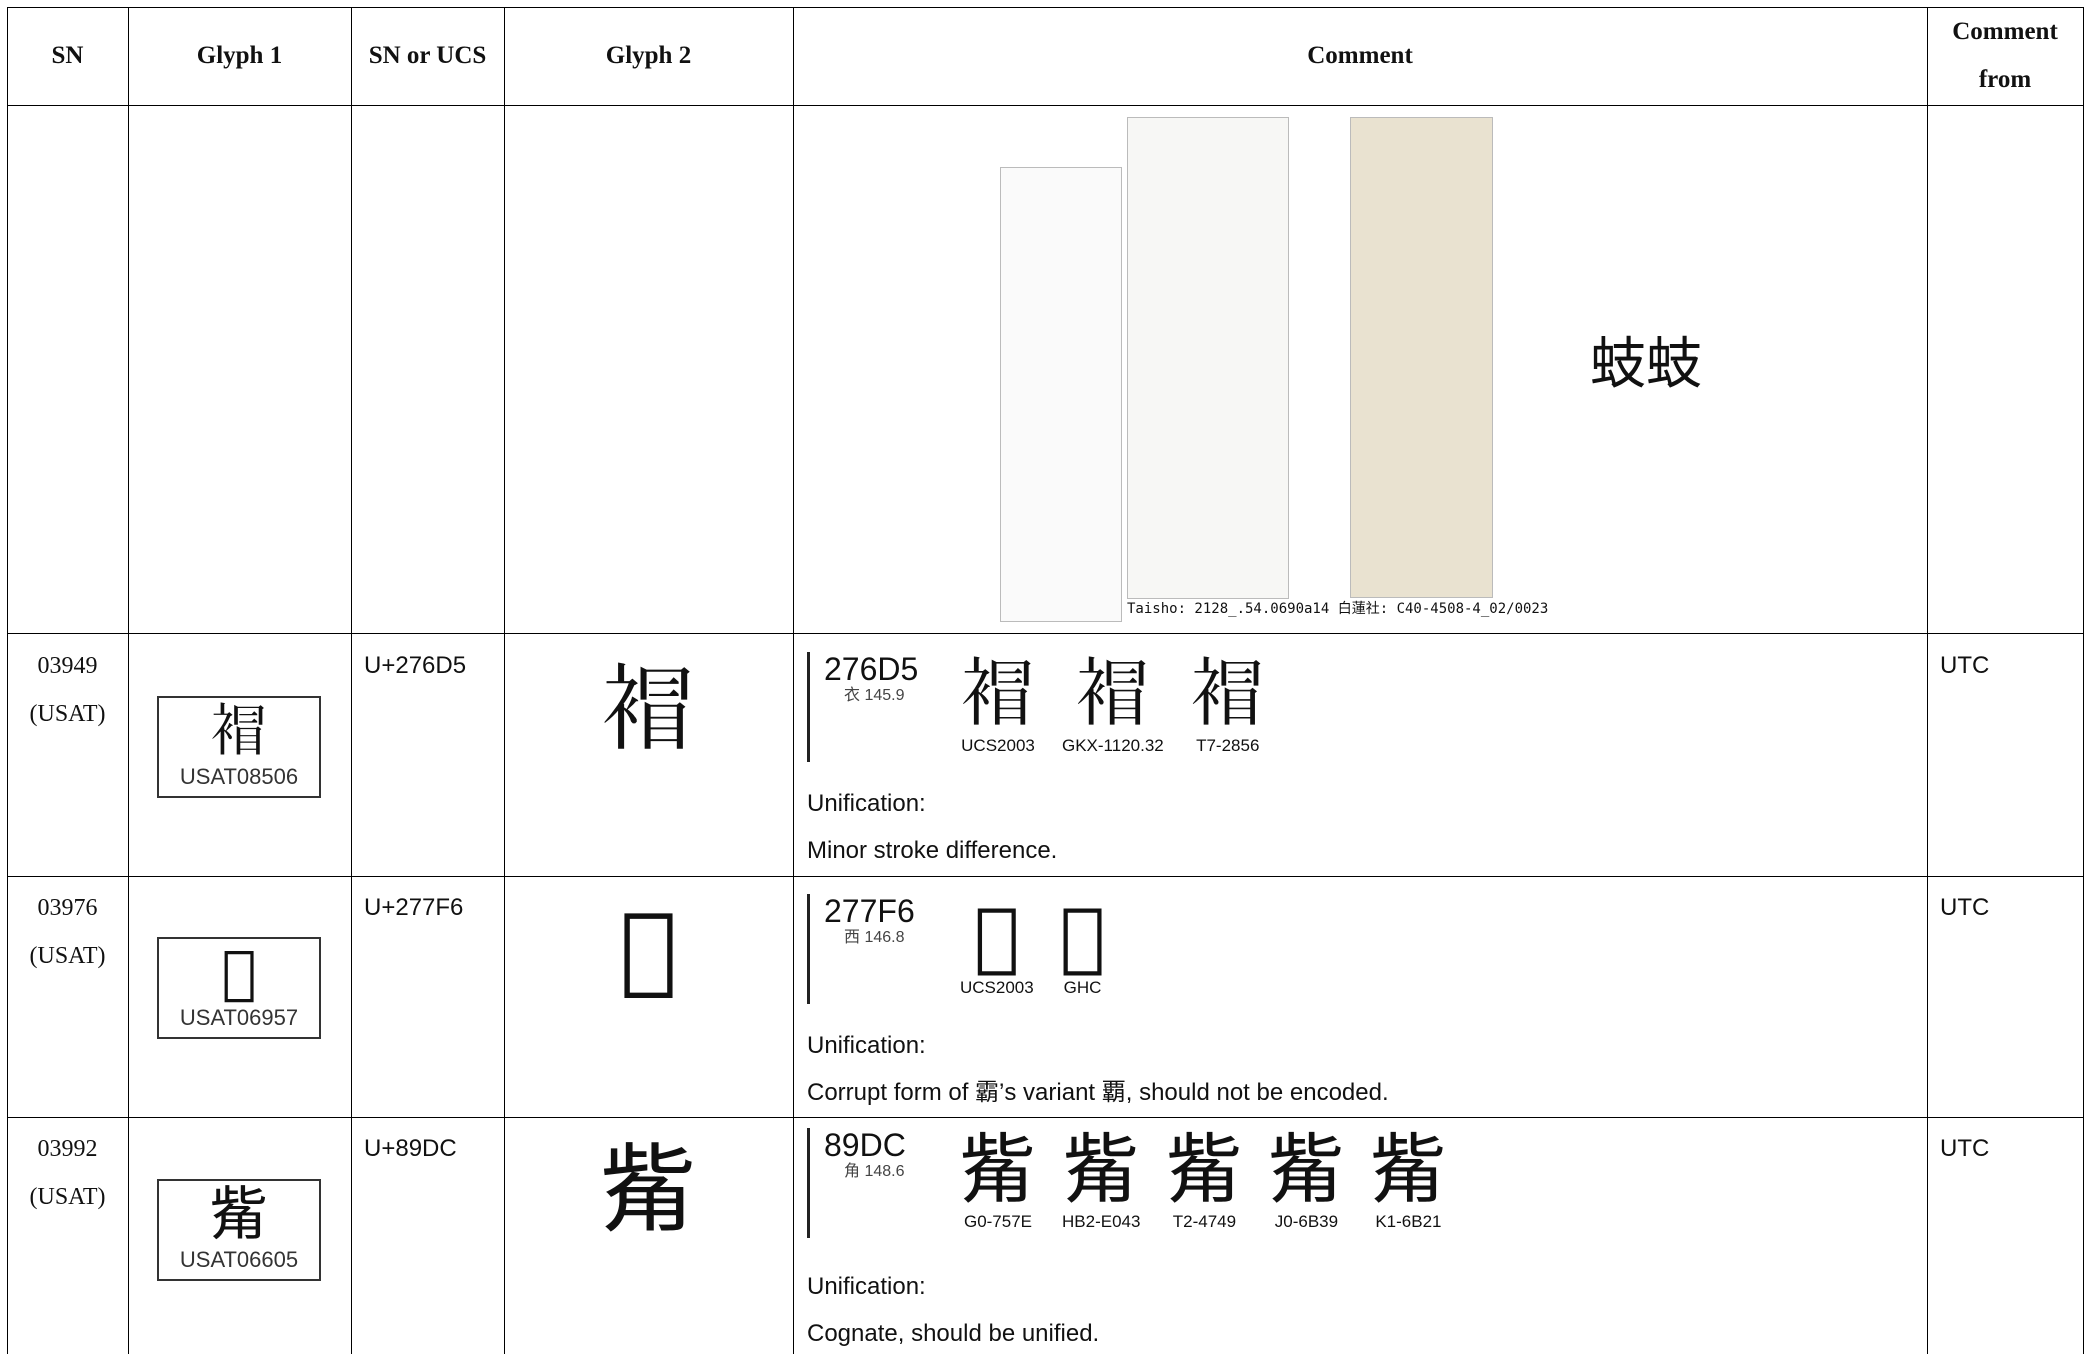 The width and height of the screenshot is (2091, 1354). I want to click on sn: 03992, so click(67, 1149).